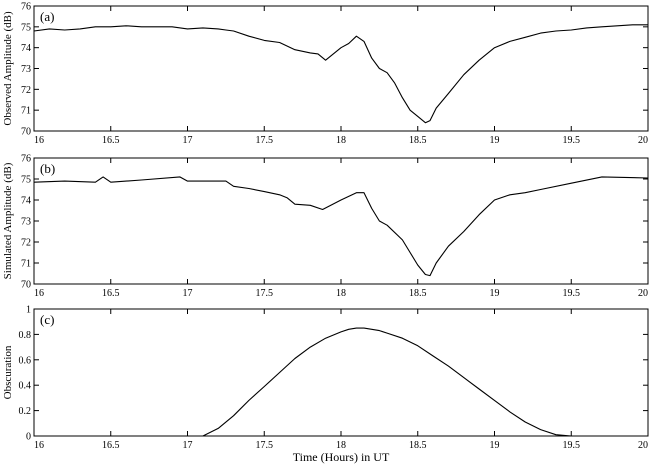  What do you see at coordinates (28, 437) in the screenshot?
I see `y-tick-label: 0` at bounding box center [28, 437].